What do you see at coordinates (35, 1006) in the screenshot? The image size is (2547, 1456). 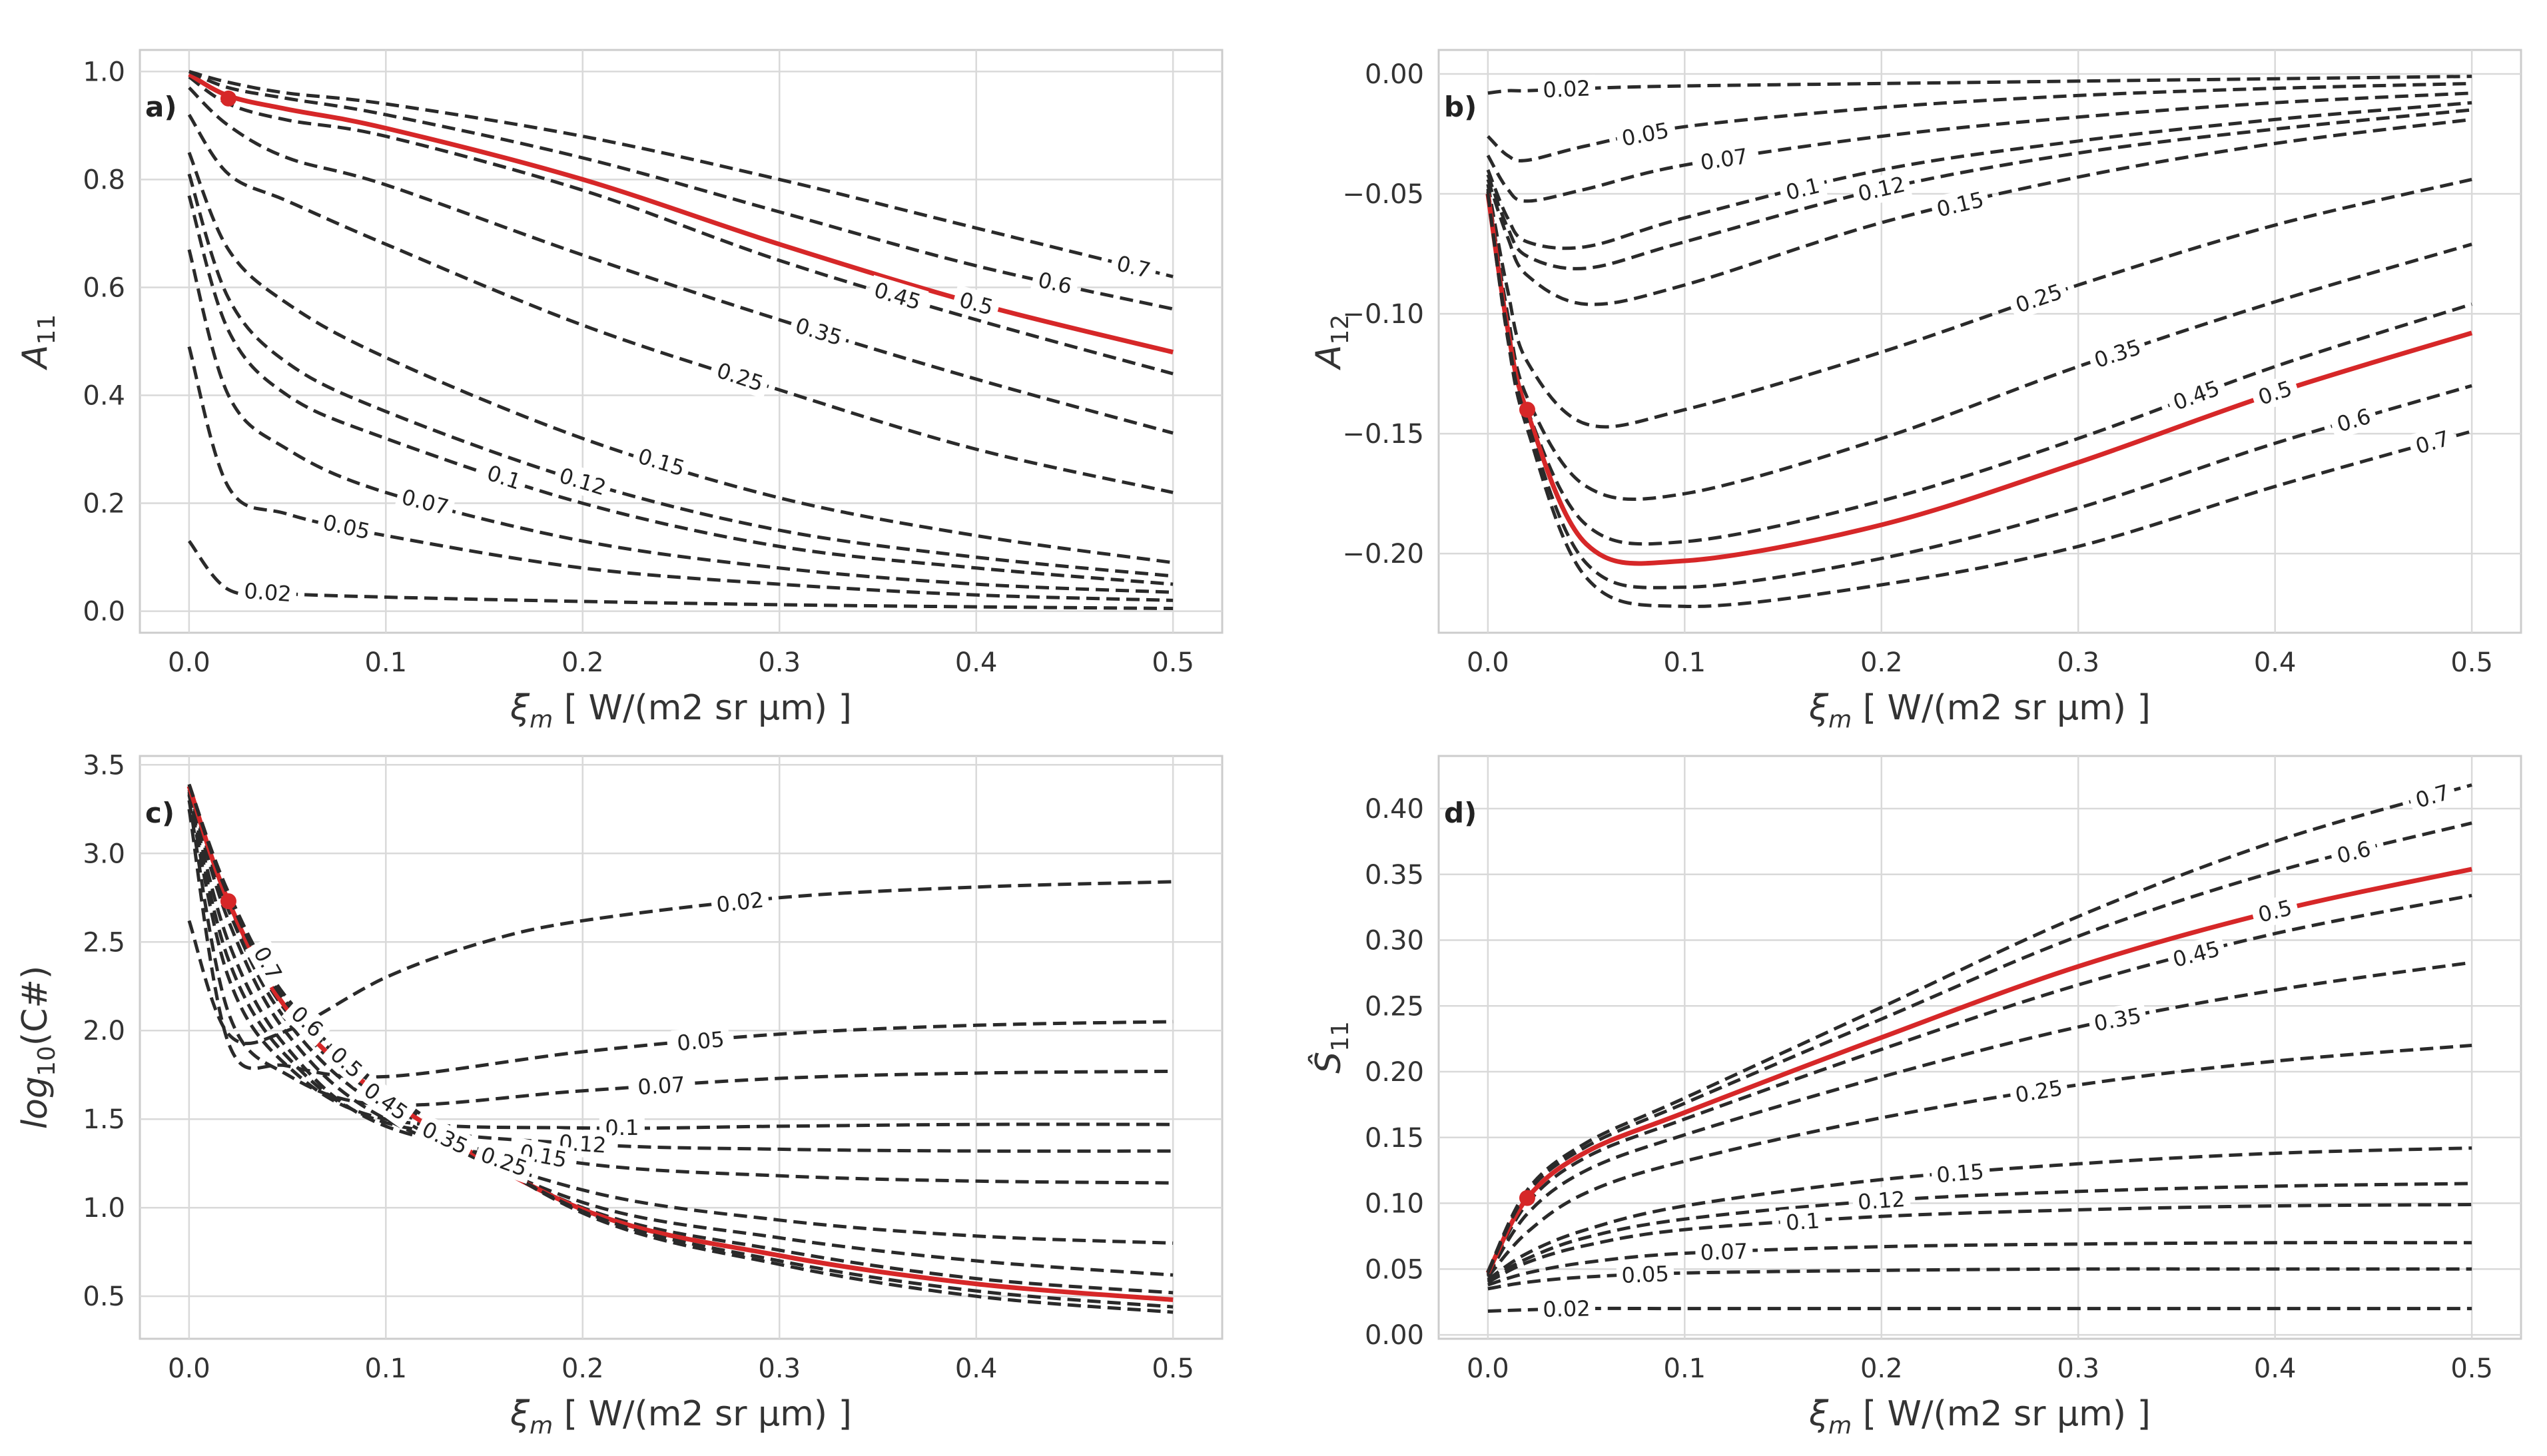 I see `y-axis-tail: (C#)` at bounding box center [35, 1006].